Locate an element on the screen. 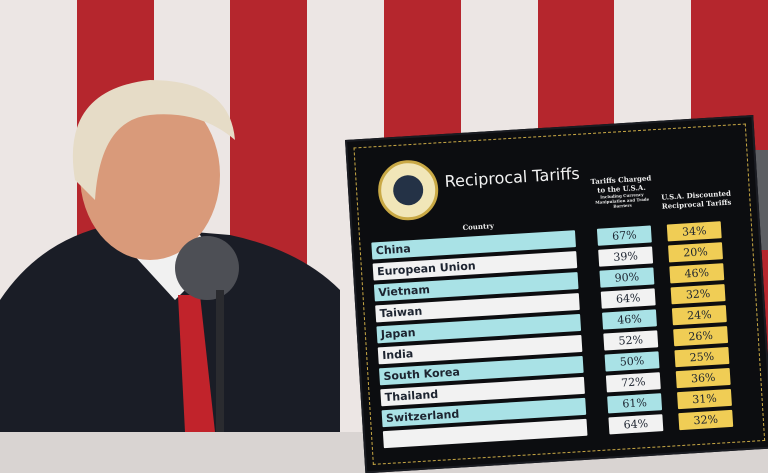  discounted-cell: 20% is located at coordinates (695, 252).